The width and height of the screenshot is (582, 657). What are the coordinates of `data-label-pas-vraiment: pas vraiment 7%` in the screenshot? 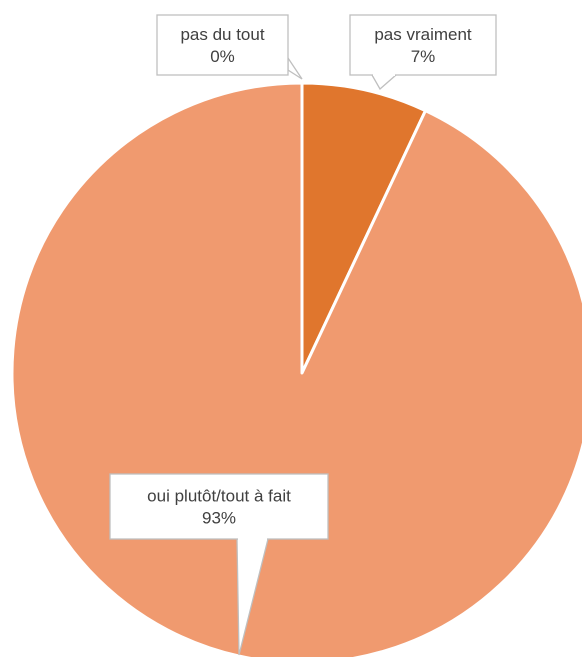 It's located at (423, 52).